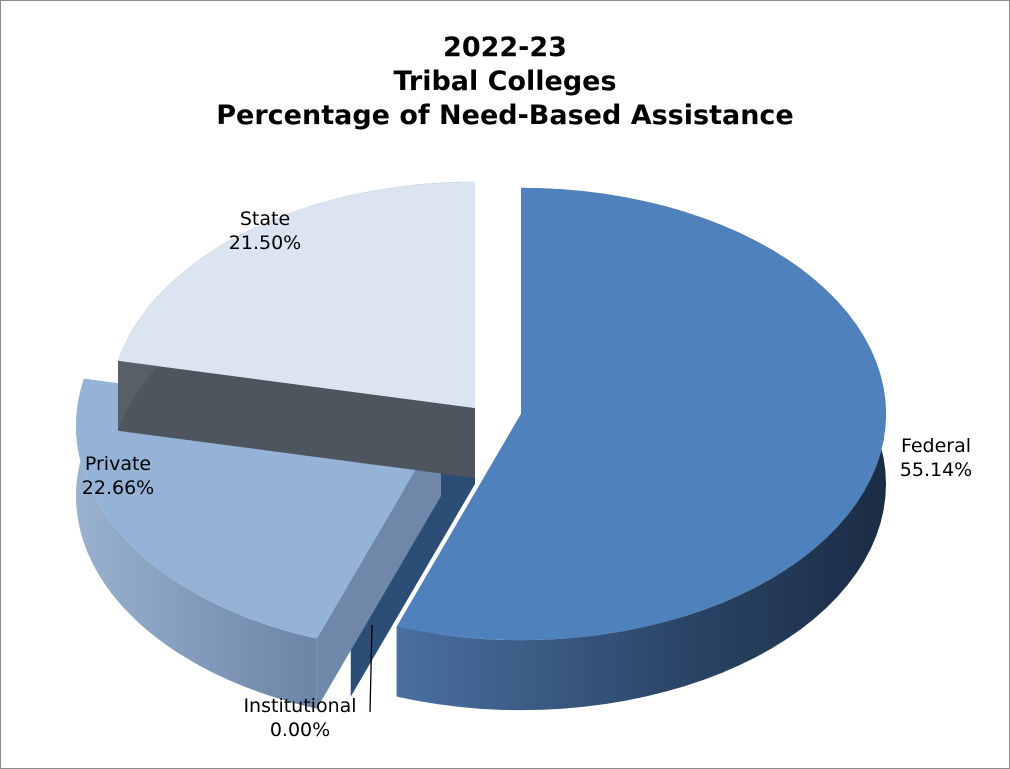 This screenshot has height=769, width=1010. What do you see at coordinates (505, 115) in the screenshot?
I see `chart-title-line-3: Percentage of Need-Based Assistance` at bounding box center [505, 115].